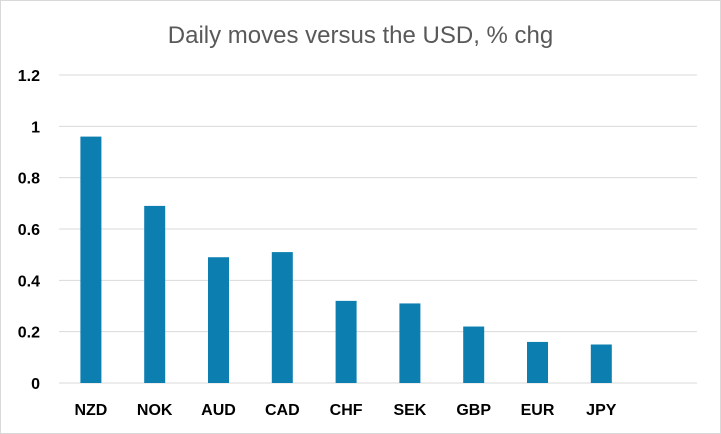 This screenshot has height=434, width=721. Describe the element at coordinates (35, 127) in the screenshot. I see `y-tick-label: 1` at that location.